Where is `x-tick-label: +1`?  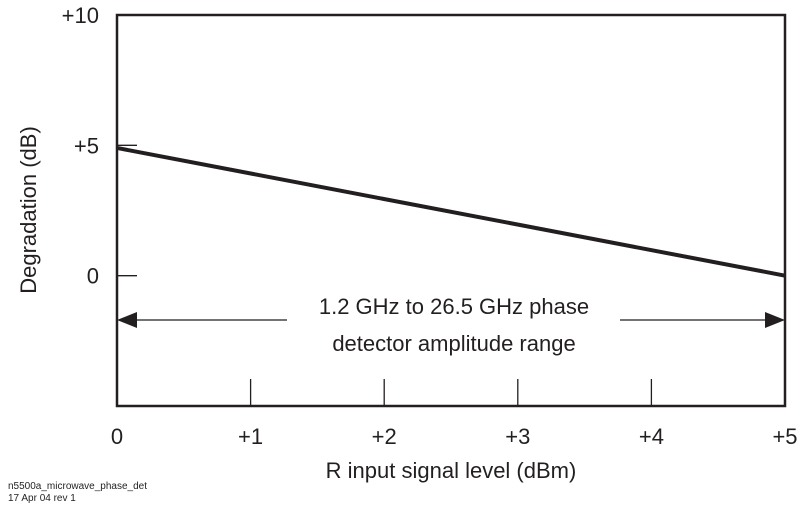 x-tick-label: +1 is located at coordinates (250, 436).